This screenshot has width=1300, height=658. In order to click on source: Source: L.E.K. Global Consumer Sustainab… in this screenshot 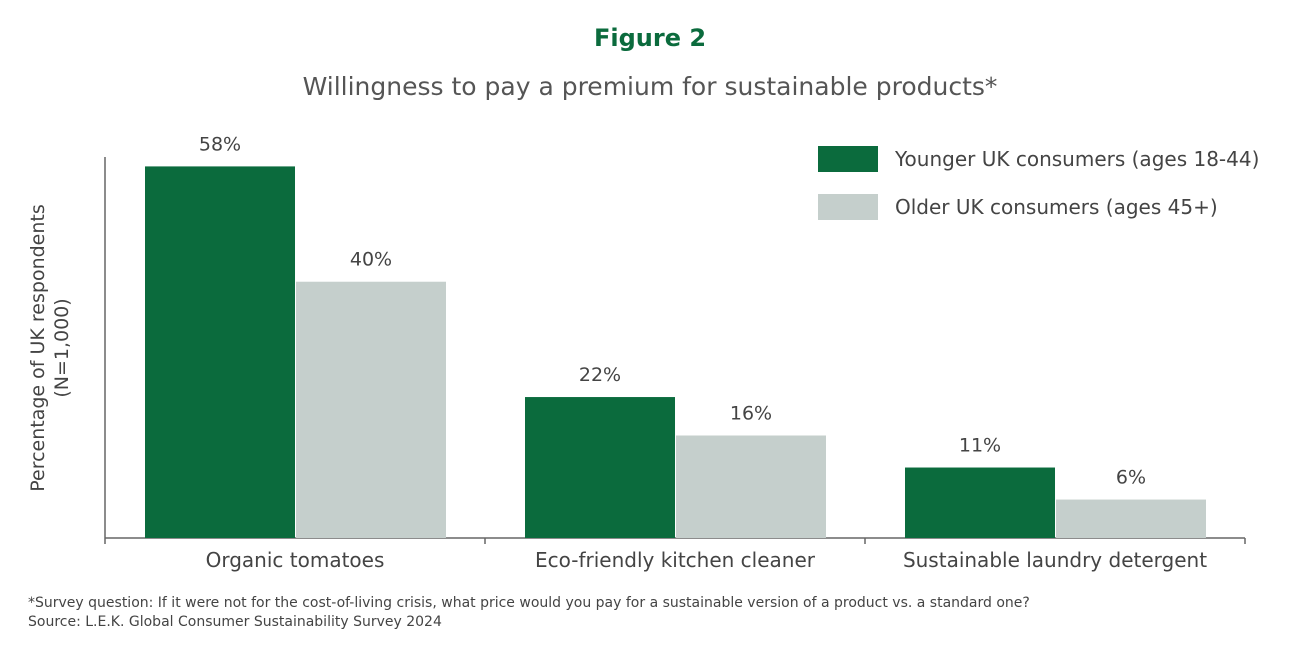, I will do `click(235, 622)`.